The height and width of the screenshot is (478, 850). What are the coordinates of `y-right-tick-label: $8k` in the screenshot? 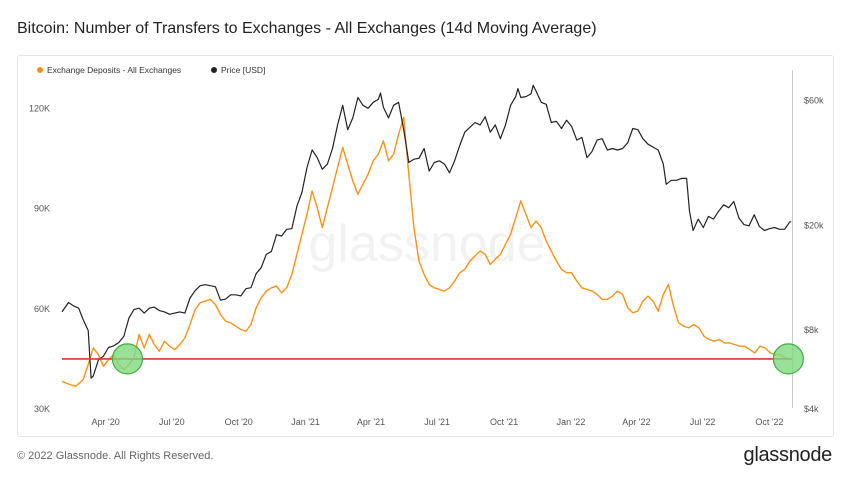 It's located at (811, 330).